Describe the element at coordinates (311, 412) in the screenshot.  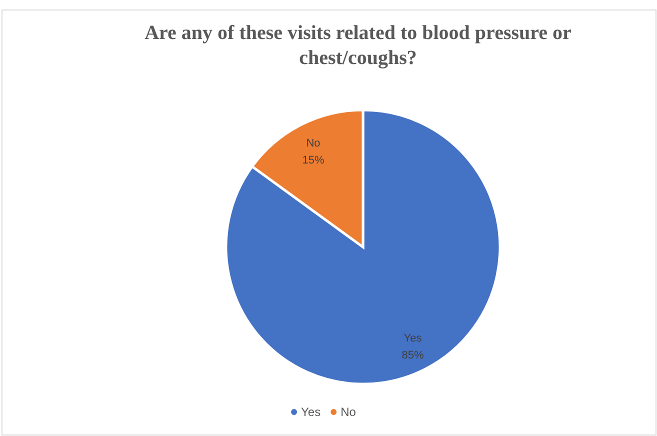
I see `legend-label: Yes` at that location.